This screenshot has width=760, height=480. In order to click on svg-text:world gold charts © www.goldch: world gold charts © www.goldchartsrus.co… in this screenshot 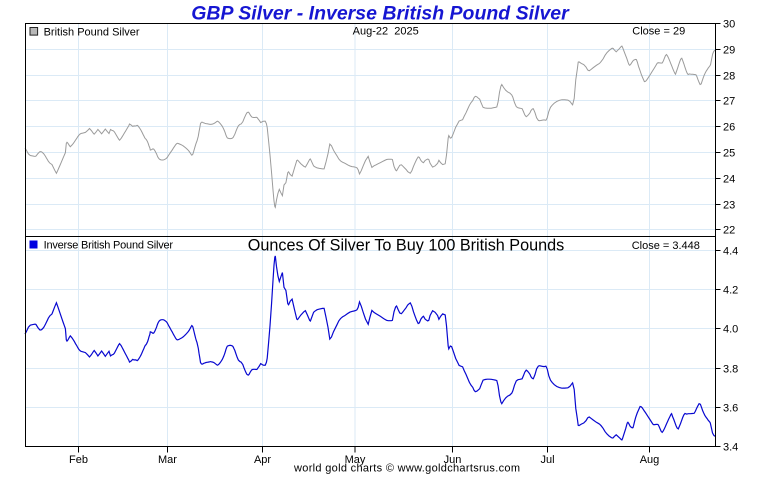, I will do `click(406, 469)`.